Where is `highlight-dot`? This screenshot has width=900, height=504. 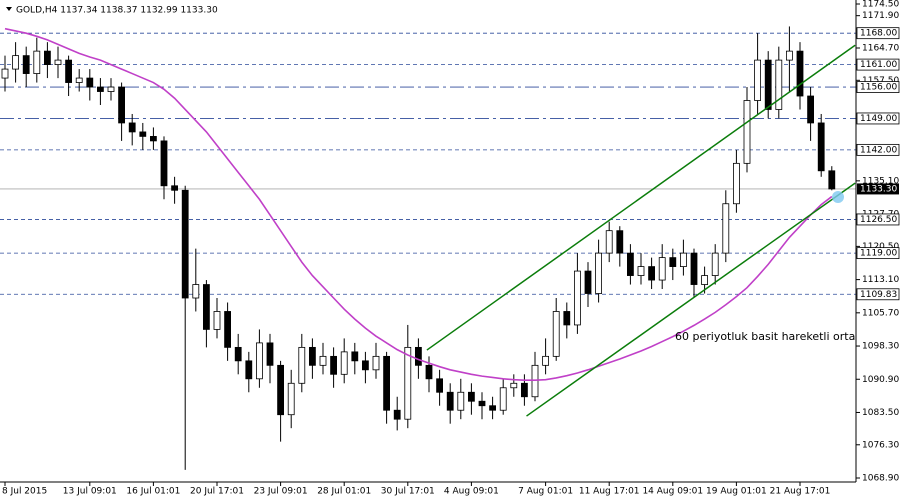 highlight-dot is located at coordinates (838, 197).